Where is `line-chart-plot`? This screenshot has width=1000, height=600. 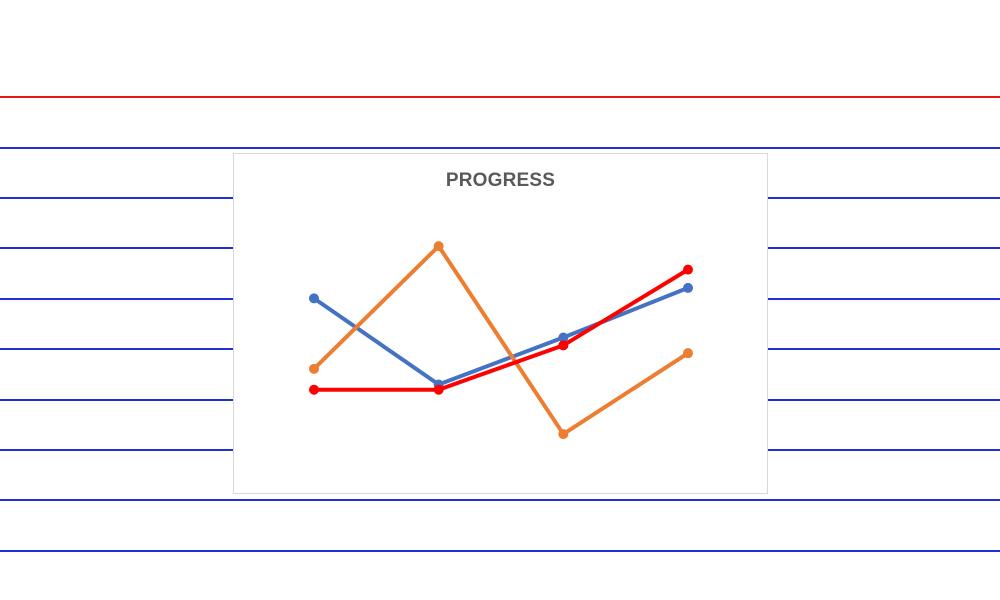 line-chart-plot is located at coordinates (501, 340).